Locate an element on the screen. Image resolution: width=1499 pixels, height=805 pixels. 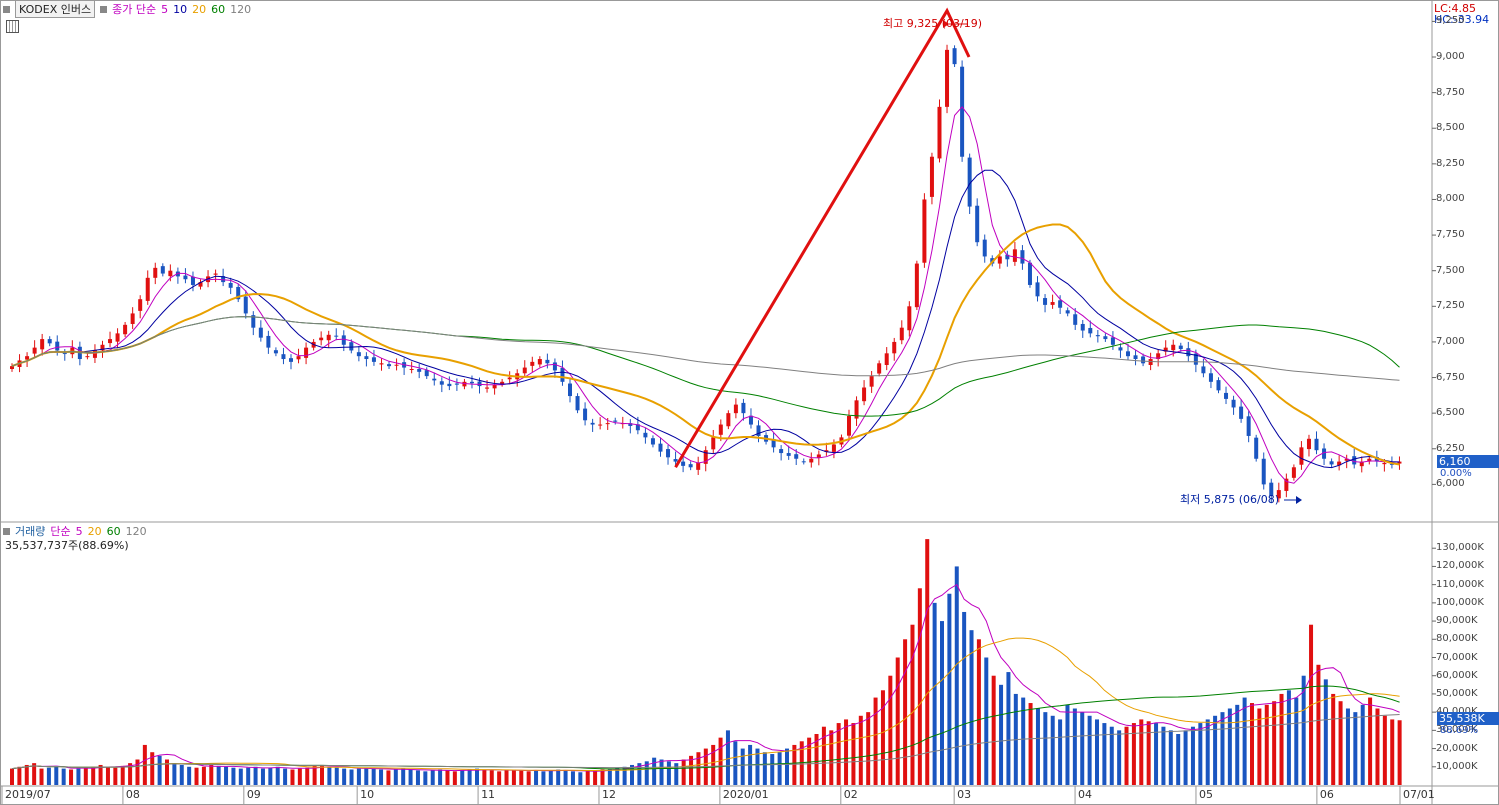
volume-tick-label: 50,000K is located at coordinates (1457, 693).